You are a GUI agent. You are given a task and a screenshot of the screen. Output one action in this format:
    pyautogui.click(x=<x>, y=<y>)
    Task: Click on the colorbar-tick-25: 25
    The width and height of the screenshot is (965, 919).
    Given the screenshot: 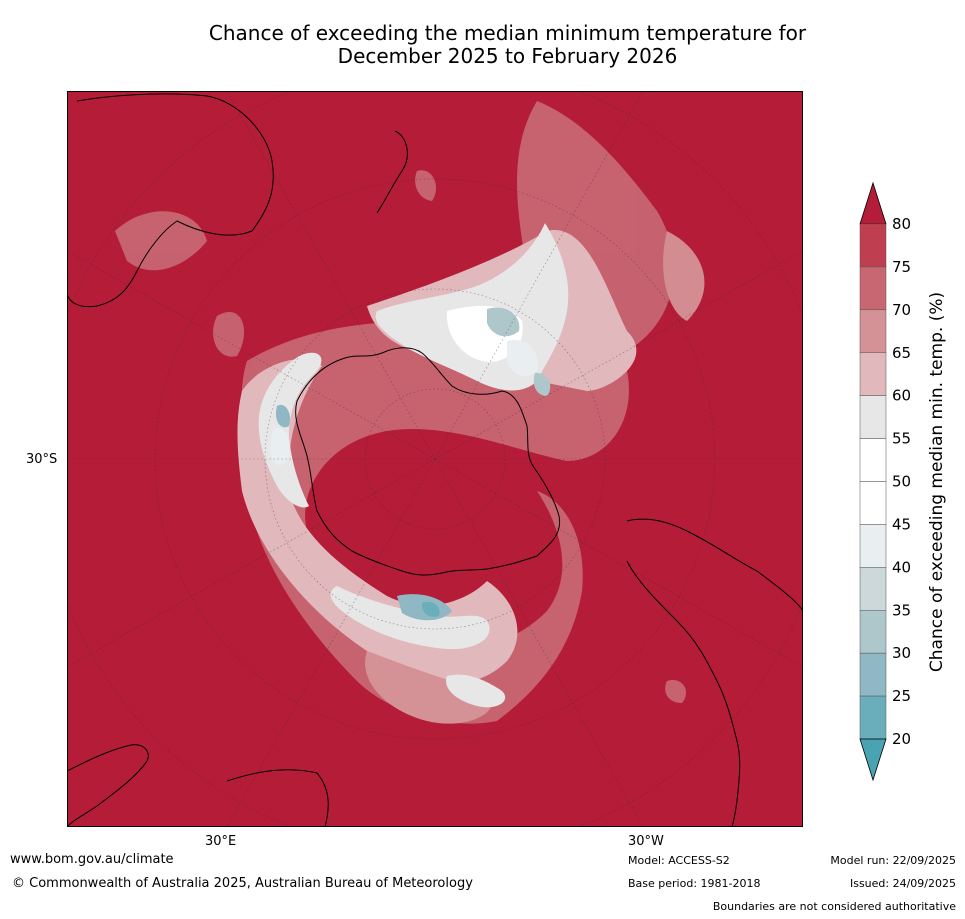 What is the action you would take?
    pyautogui.click(x=901, y=696)
    